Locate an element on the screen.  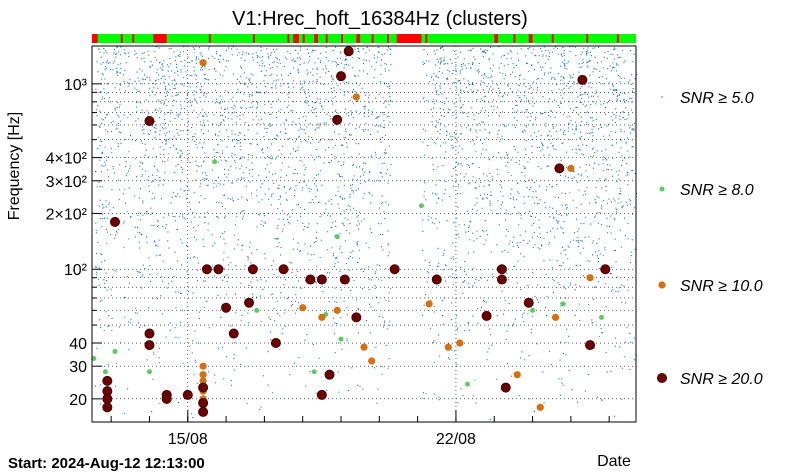
chart-title: V1:Hrec_hoft_16384Hz (clusters) is located at coordinates (380, 19).